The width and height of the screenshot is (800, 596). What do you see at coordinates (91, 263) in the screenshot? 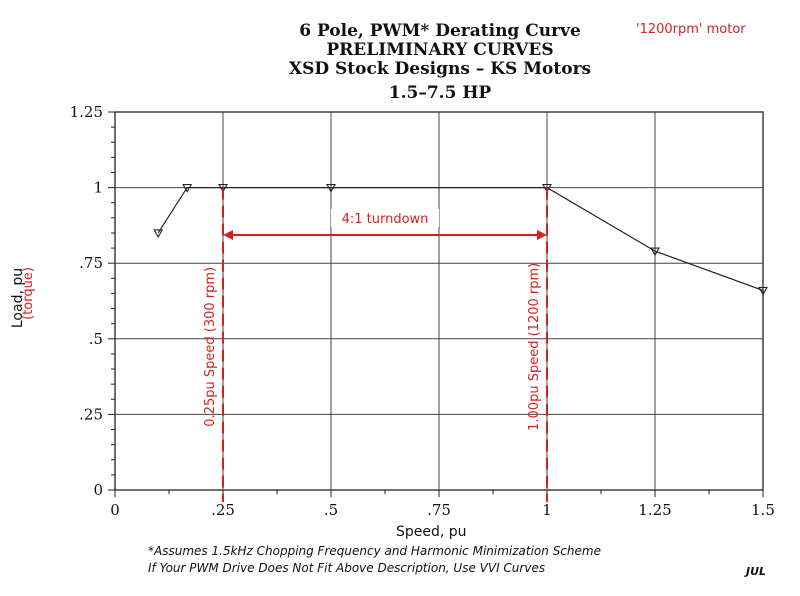
I see `y-tick-label: .75` at bounding box center [91, 263].